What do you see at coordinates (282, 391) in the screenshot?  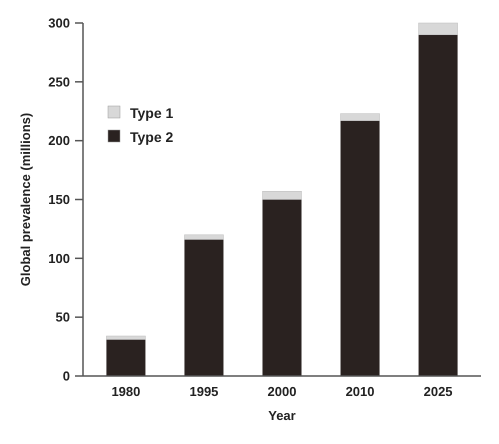 I see `x-tick-label: 2000` at bounding box center [282, 391].